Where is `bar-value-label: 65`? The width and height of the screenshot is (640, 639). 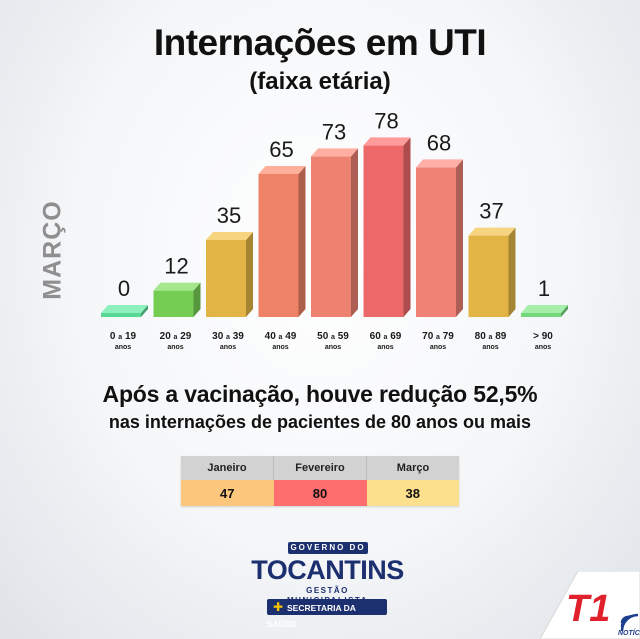 bar-value-label: 65 is located at coordinates (281, 149).